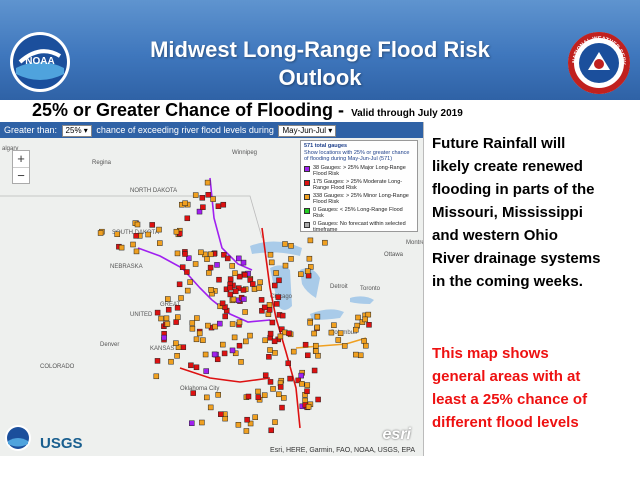 The image size is (640, 480). I want to click on legend-item: 0 Gauges: < 25% Long-Range Flood Risk, so click(359, 213).